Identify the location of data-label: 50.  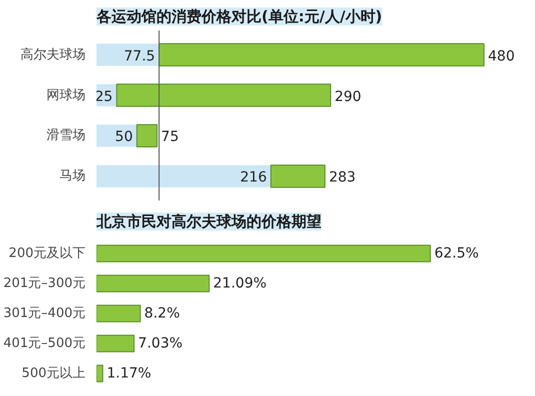
(124, 137).